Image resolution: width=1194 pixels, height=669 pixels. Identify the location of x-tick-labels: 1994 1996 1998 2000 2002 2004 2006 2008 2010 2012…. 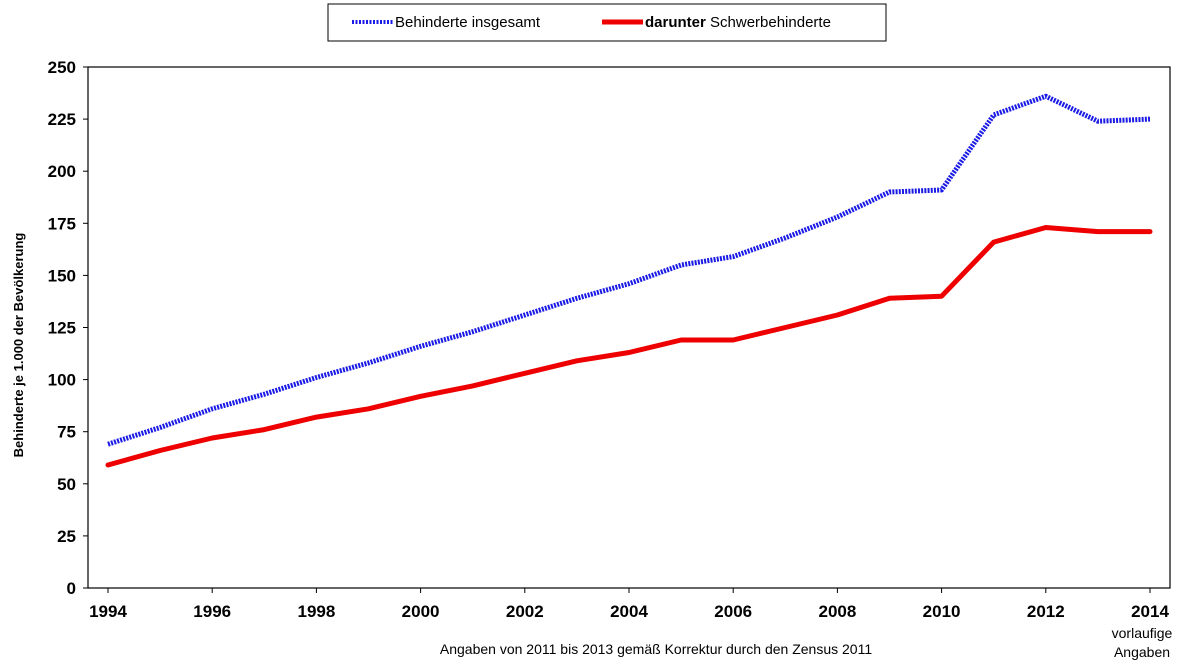
(629, 611).